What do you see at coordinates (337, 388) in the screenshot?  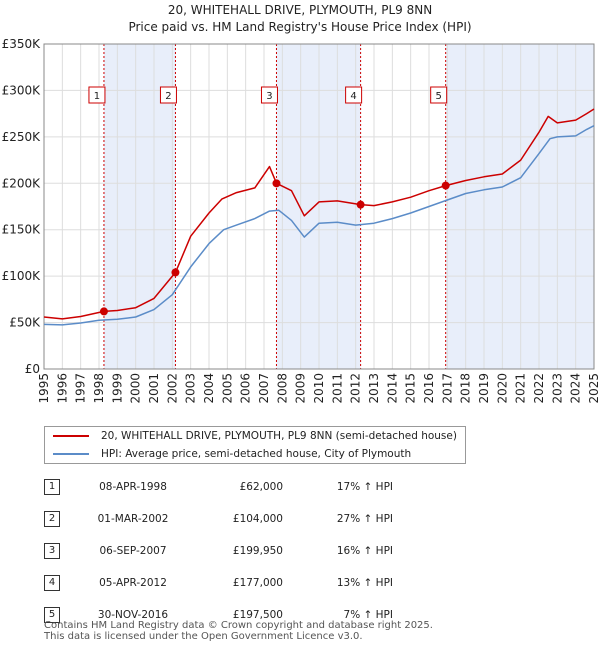 I see `x-tick-label: 2011` at bounding box center [337, 388].